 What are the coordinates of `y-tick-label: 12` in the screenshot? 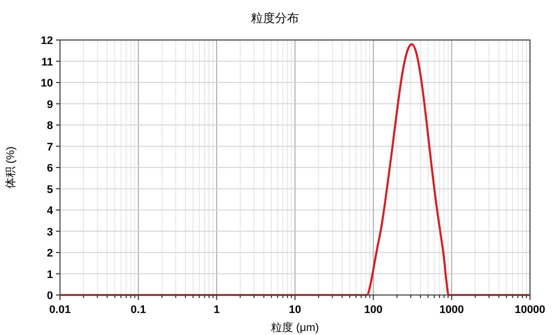 It's located at (46, 41).